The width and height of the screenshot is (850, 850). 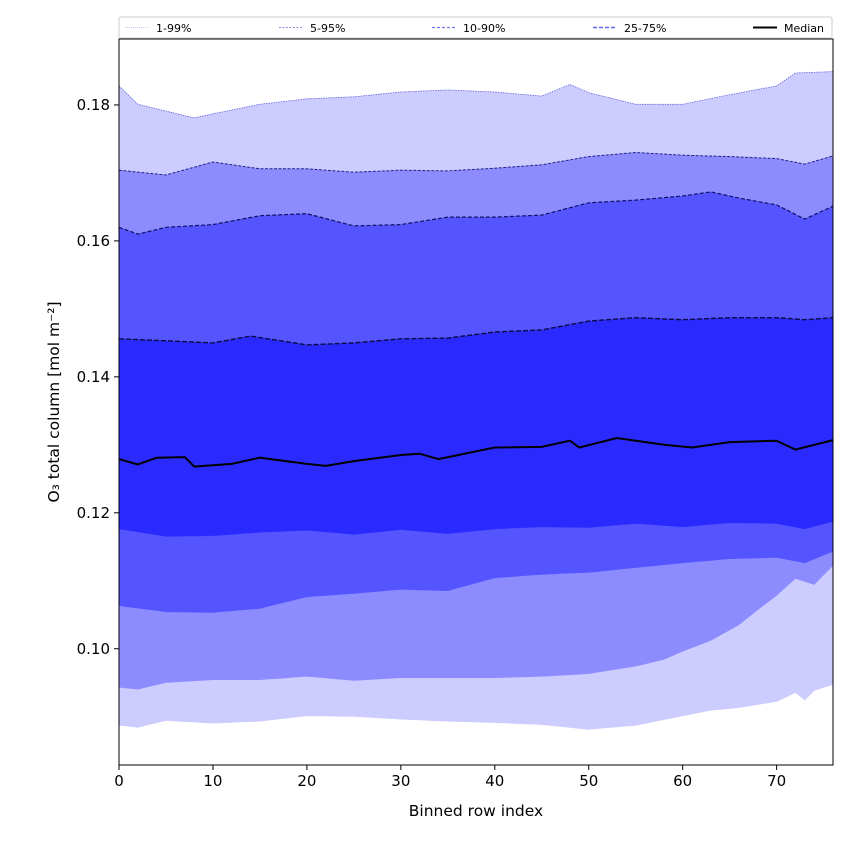 What do you see at coordinates (484, 28) in the screenshot?
I see `legend-label: 10-90%` at bounding box center [484, 28].